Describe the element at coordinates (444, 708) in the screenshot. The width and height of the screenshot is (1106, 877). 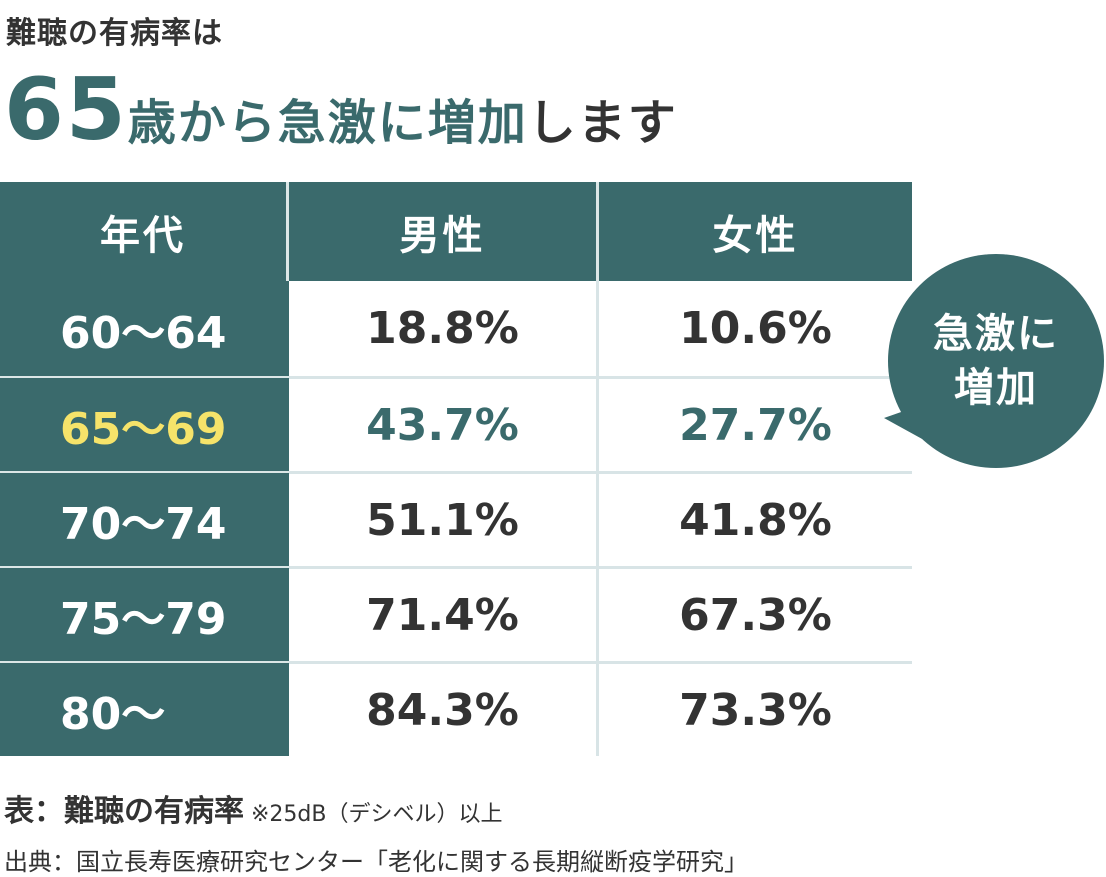
I see `cell-male: 84.3%` at that location.